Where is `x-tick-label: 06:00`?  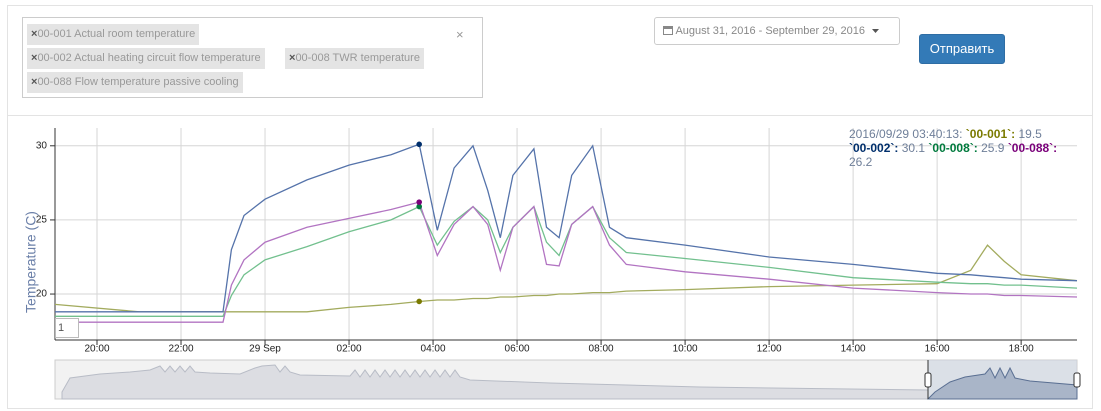
x-tick-label: 06:00 is located at coordinates (517, 349).